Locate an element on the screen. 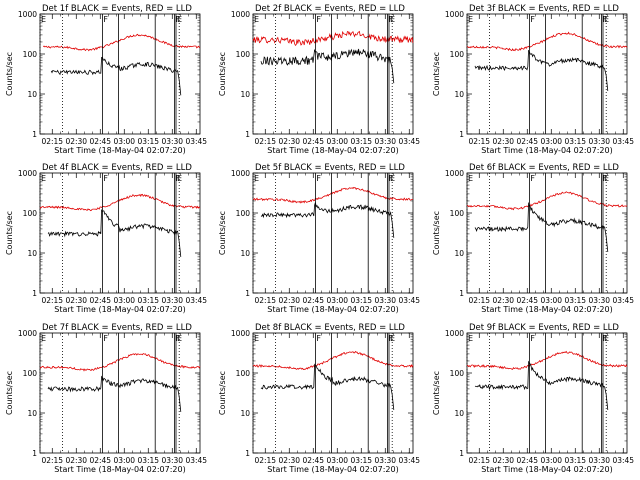  panel-title: Det 7f BLACK = Events, RED = LLD is located at coordinates (117, 328).